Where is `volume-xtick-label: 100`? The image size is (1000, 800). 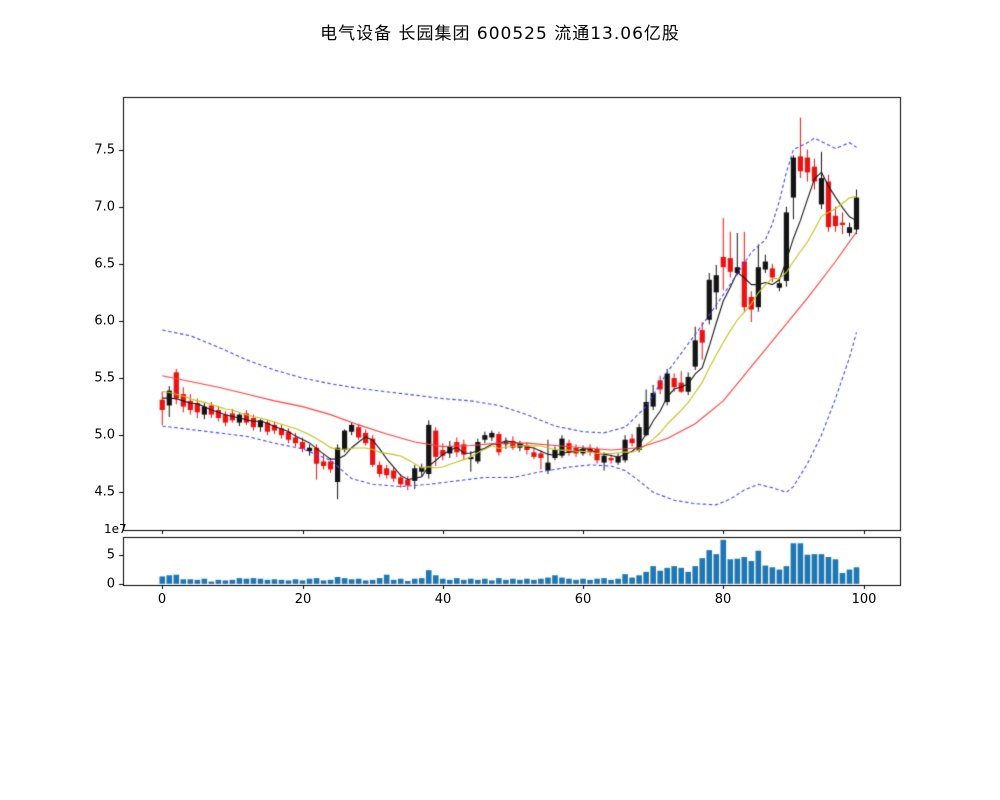
volume-xtick-label: 100 is located at coordinates (864, 599).